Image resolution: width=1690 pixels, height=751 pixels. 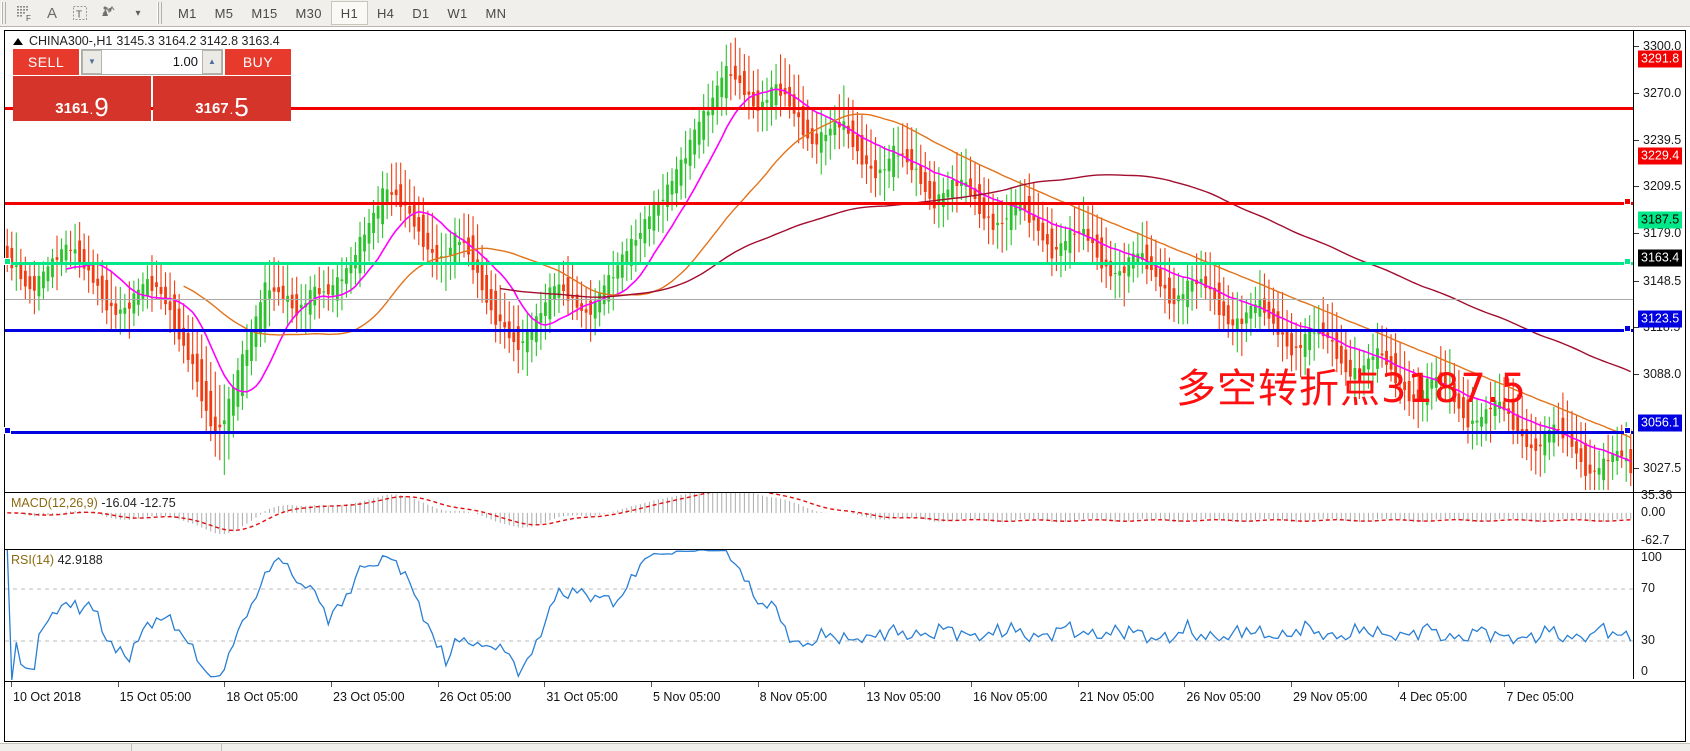 What do you see at coordinates (1010, 697) in the screenshot?
I see `time-axis-label-9: 16 Nov 05:00` at bounding box center [1010, 697].